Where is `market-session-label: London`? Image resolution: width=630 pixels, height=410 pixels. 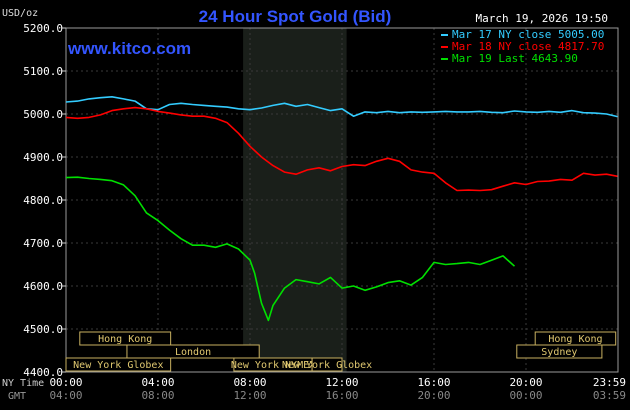
market-session-label: London is located at coordinates (193, 352).